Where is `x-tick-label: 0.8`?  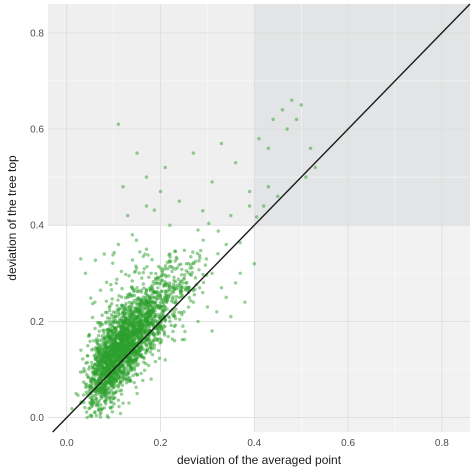
x-tick-label: 0.8 is located at coordinates (442, 443).